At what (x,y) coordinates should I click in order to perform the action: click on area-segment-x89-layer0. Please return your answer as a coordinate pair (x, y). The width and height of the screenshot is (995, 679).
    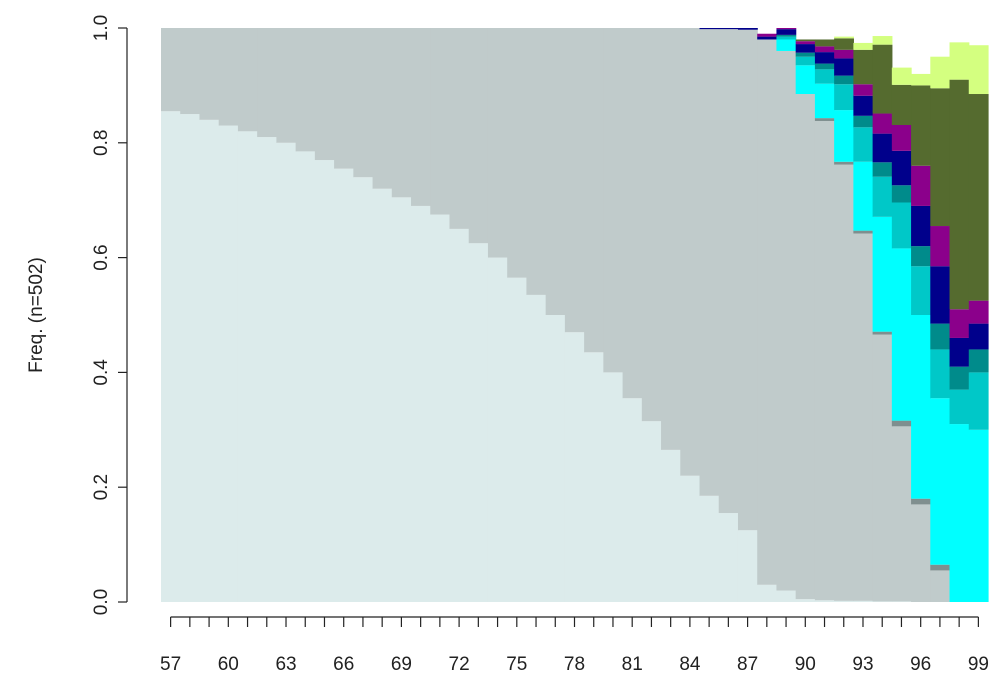
    Looking at the image, I should click on (786, 596).